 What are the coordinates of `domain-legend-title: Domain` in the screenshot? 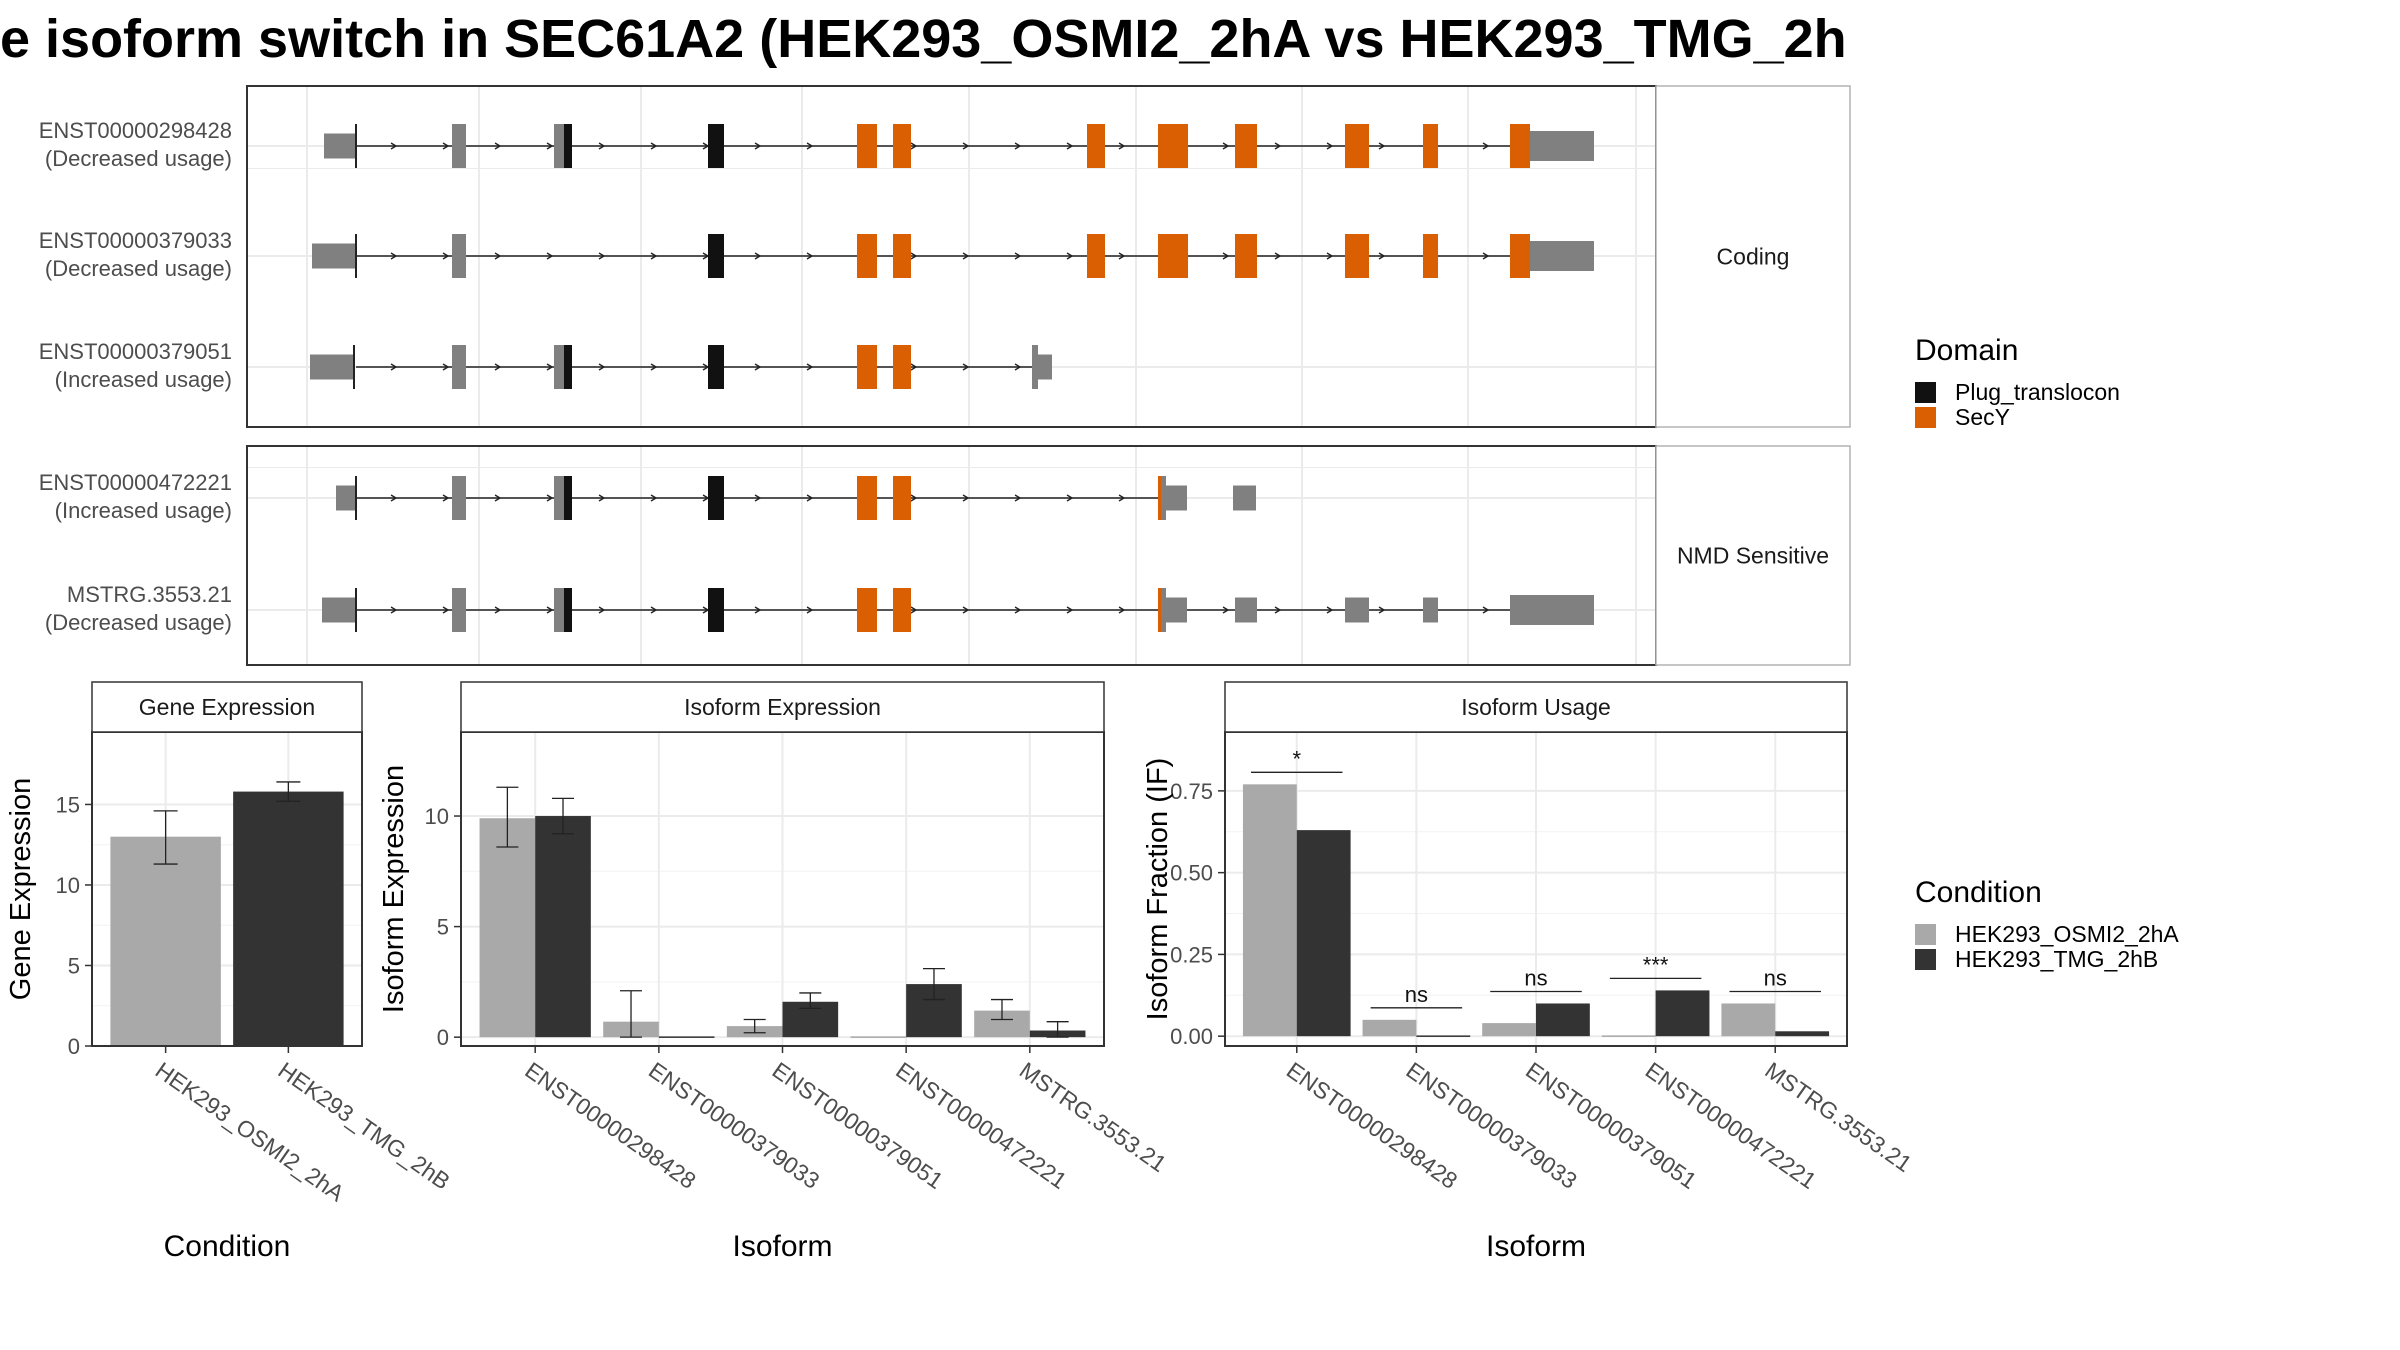 It's located at (1966, 350).